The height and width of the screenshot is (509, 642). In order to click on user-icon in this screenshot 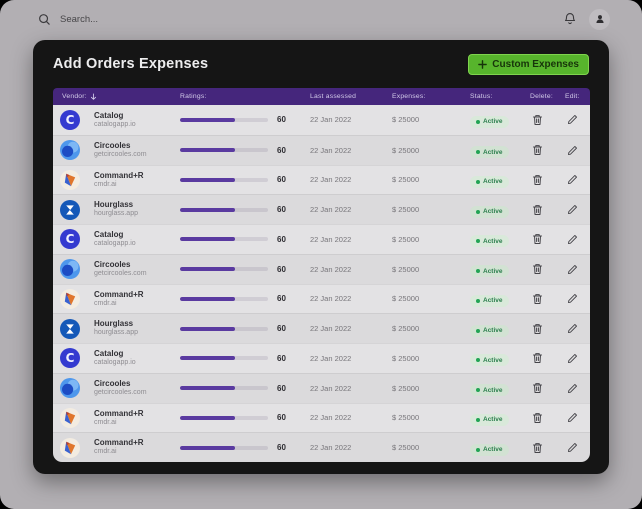, I will do `click(599, 19)`.